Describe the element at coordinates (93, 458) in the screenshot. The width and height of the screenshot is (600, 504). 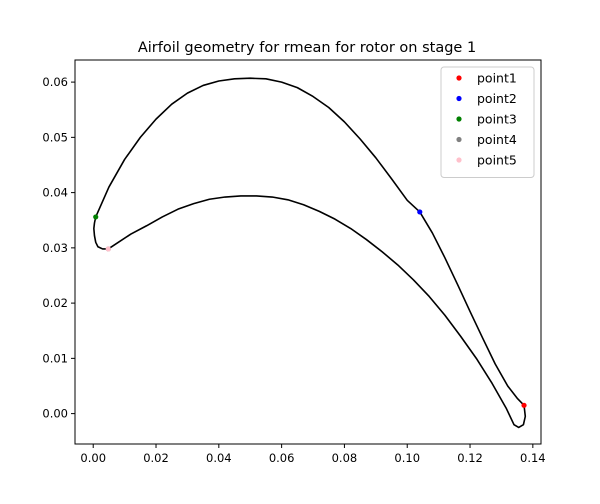
I see `x-tick-label: 0.00` at that location.